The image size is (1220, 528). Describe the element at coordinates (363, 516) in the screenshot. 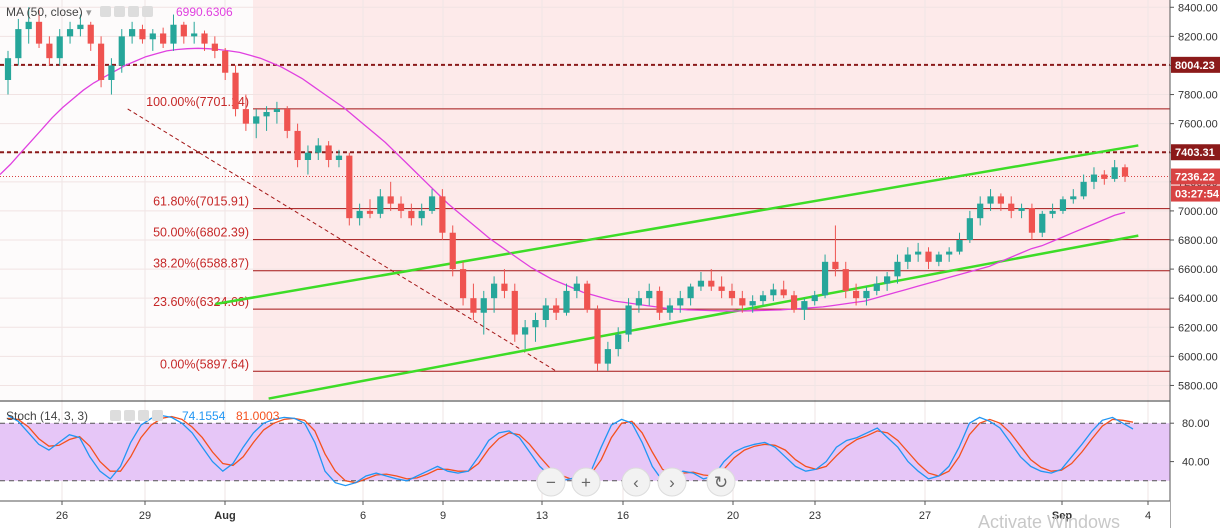

I see `time-tick-label: 6` at that location.